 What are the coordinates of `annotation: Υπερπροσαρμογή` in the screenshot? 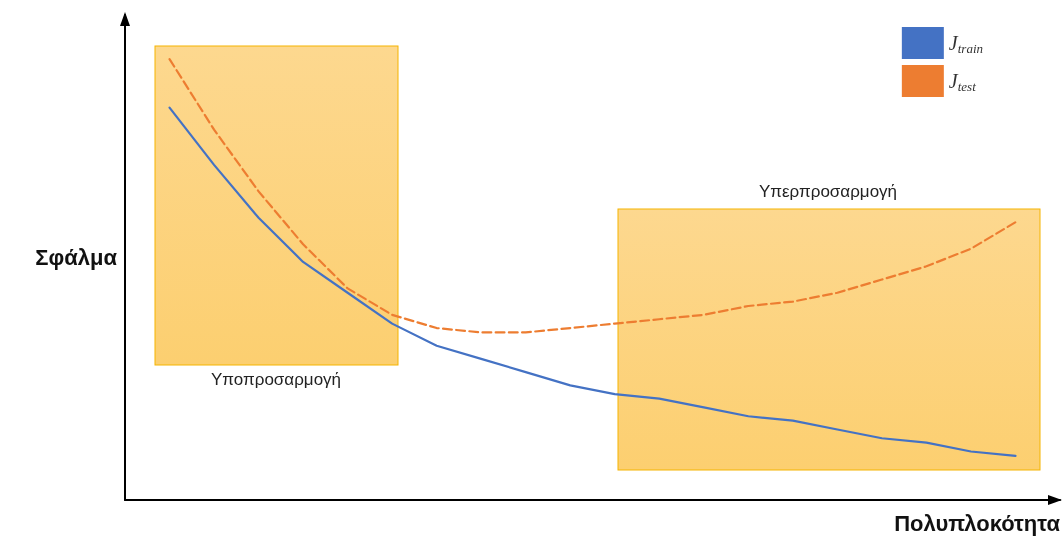 It's located at (828, 192).